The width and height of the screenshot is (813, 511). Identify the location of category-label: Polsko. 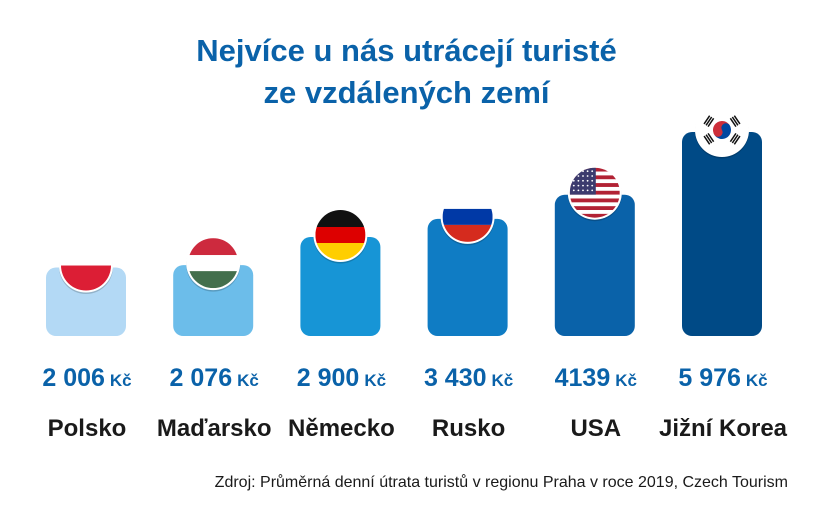
(87, 428).